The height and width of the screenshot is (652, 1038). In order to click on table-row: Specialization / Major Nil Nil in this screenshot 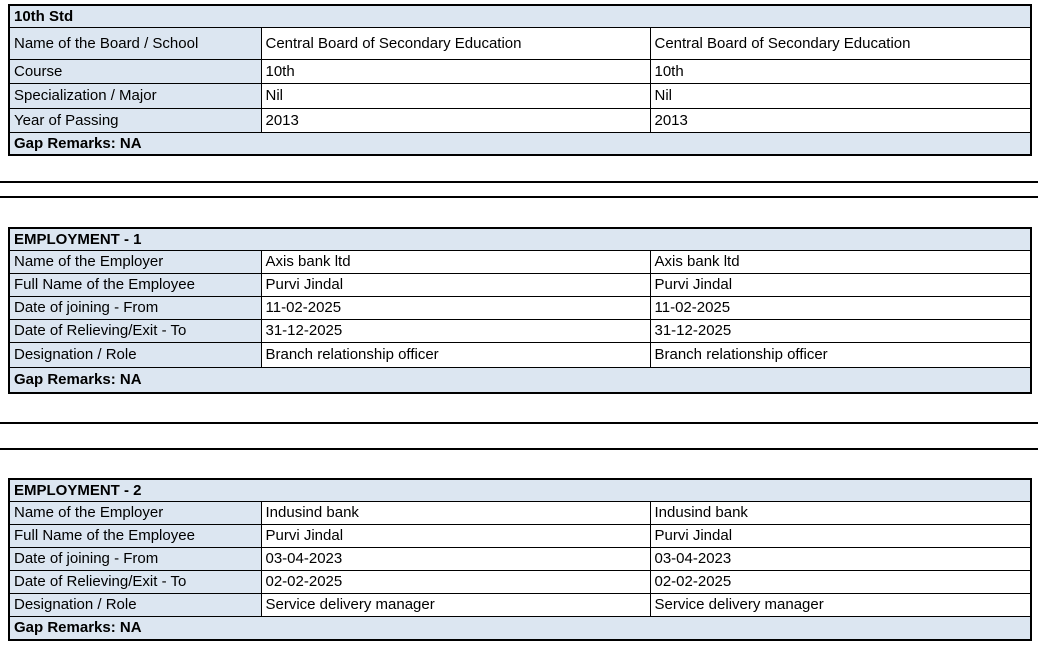, I will do `click(520, 95)`.